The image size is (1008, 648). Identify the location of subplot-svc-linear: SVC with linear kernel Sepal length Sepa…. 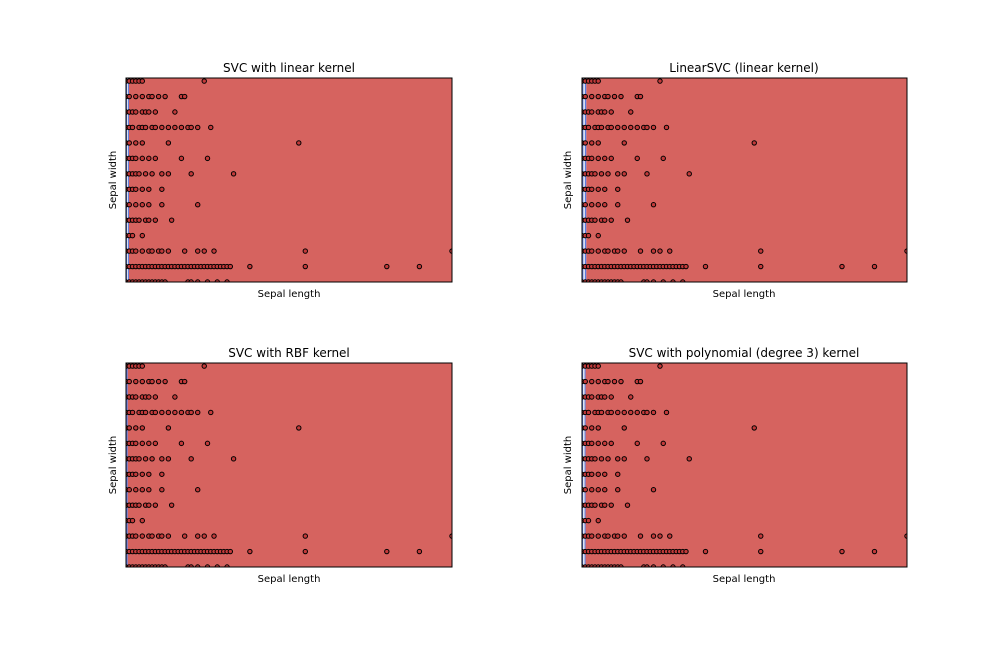
(280, 180).